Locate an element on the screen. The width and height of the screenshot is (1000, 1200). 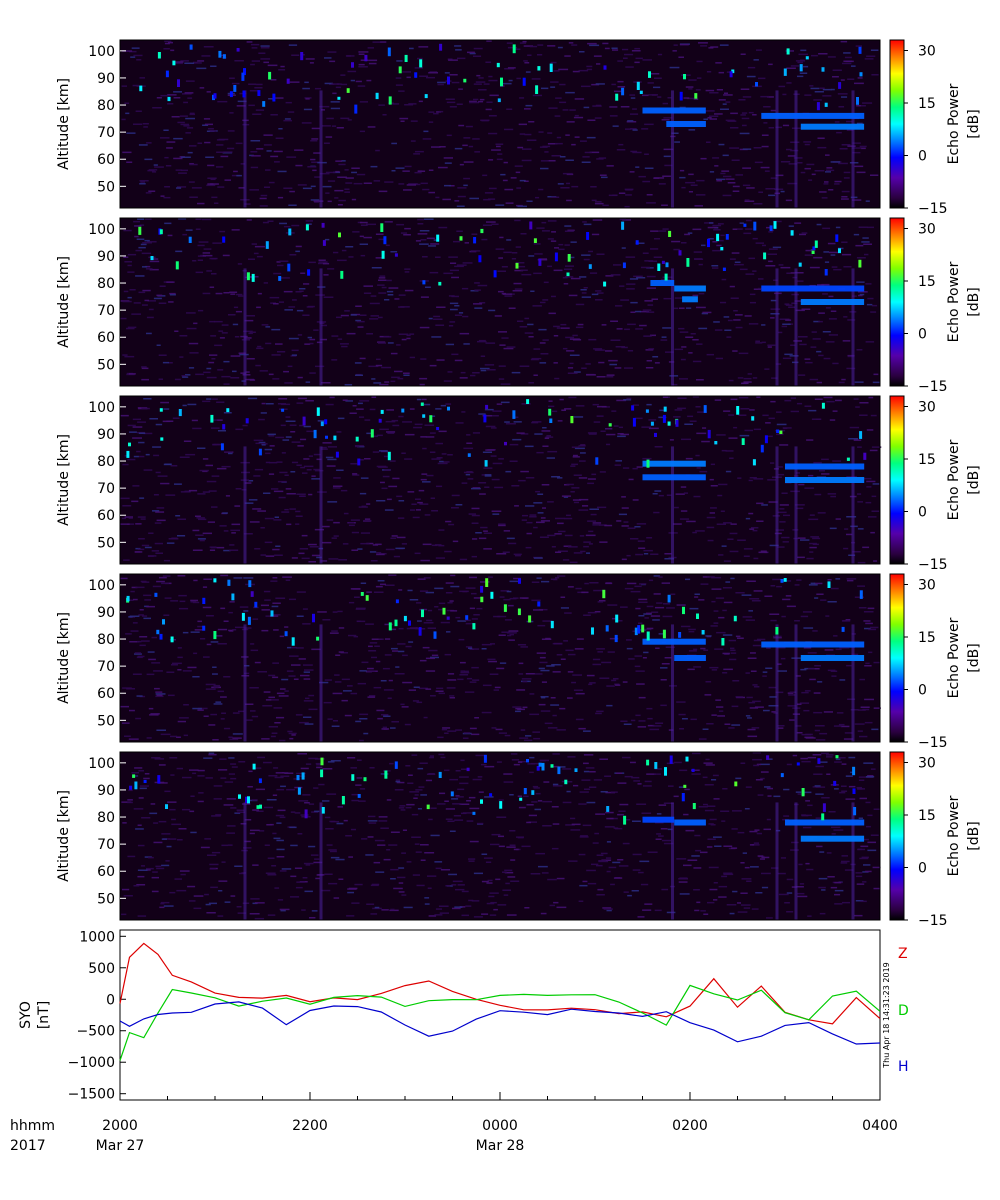
x-axis-row2-label: 2017 is located at coordinates (28, 1146).